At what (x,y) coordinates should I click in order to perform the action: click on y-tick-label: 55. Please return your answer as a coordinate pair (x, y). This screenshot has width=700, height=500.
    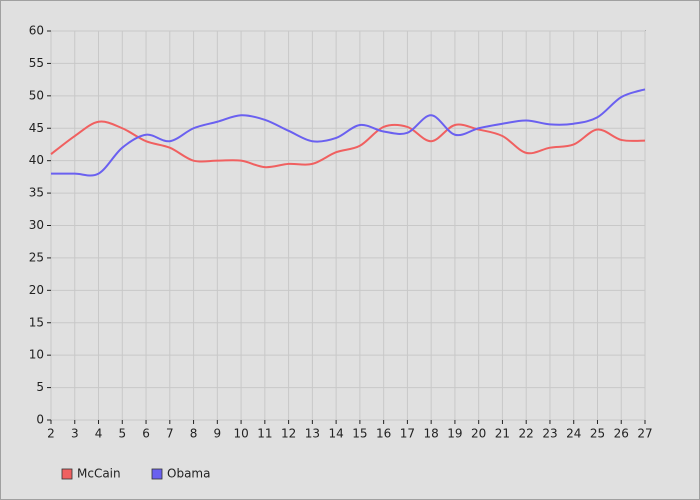
    Looking at the image, I should click on (36, 63).